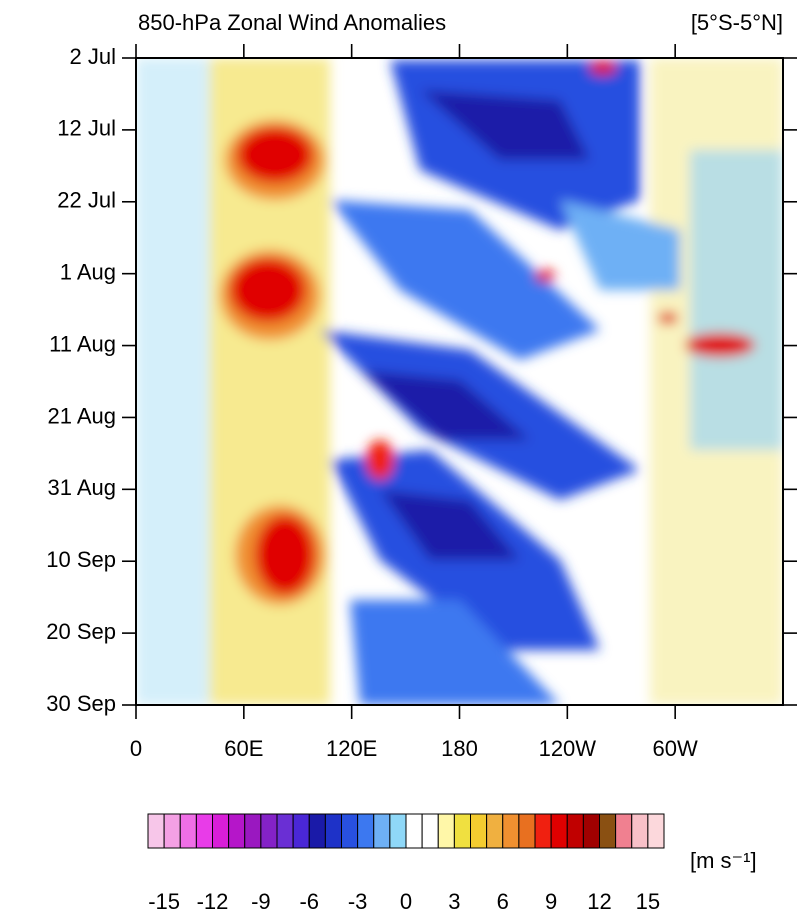  Describe the element at coordinates (723, 860) in the screenshot. I see `colorbar-units: [m s⁻¹]` at that location.